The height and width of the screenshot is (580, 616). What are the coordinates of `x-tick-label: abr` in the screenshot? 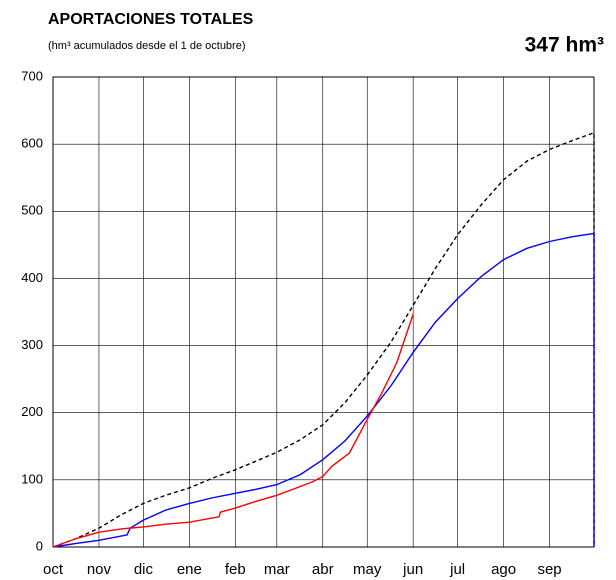 It's located at (323, 569).